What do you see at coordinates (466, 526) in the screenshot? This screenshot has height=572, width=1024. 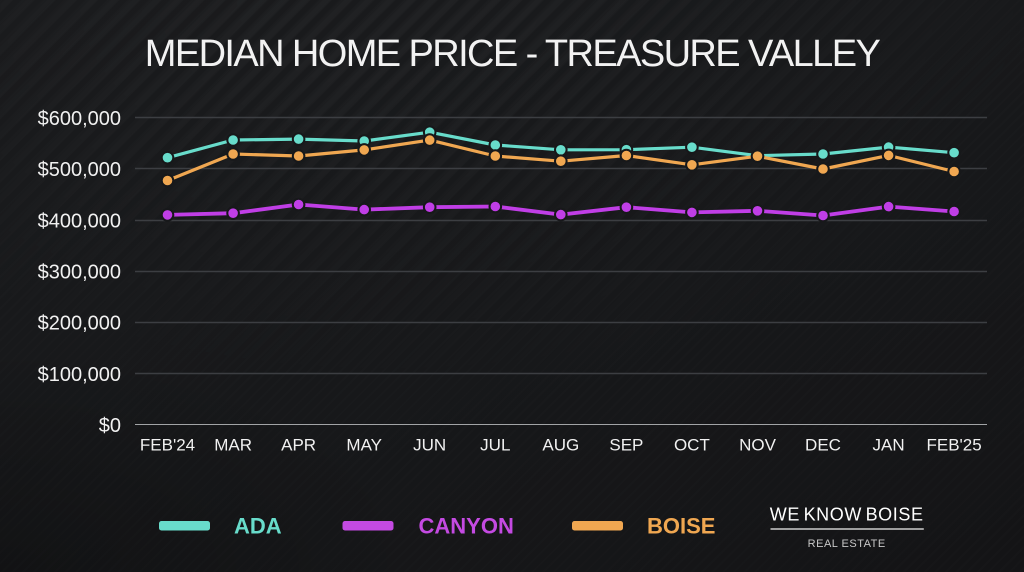 I see `svg-text: CANYON` at bounding box center [466, 526].